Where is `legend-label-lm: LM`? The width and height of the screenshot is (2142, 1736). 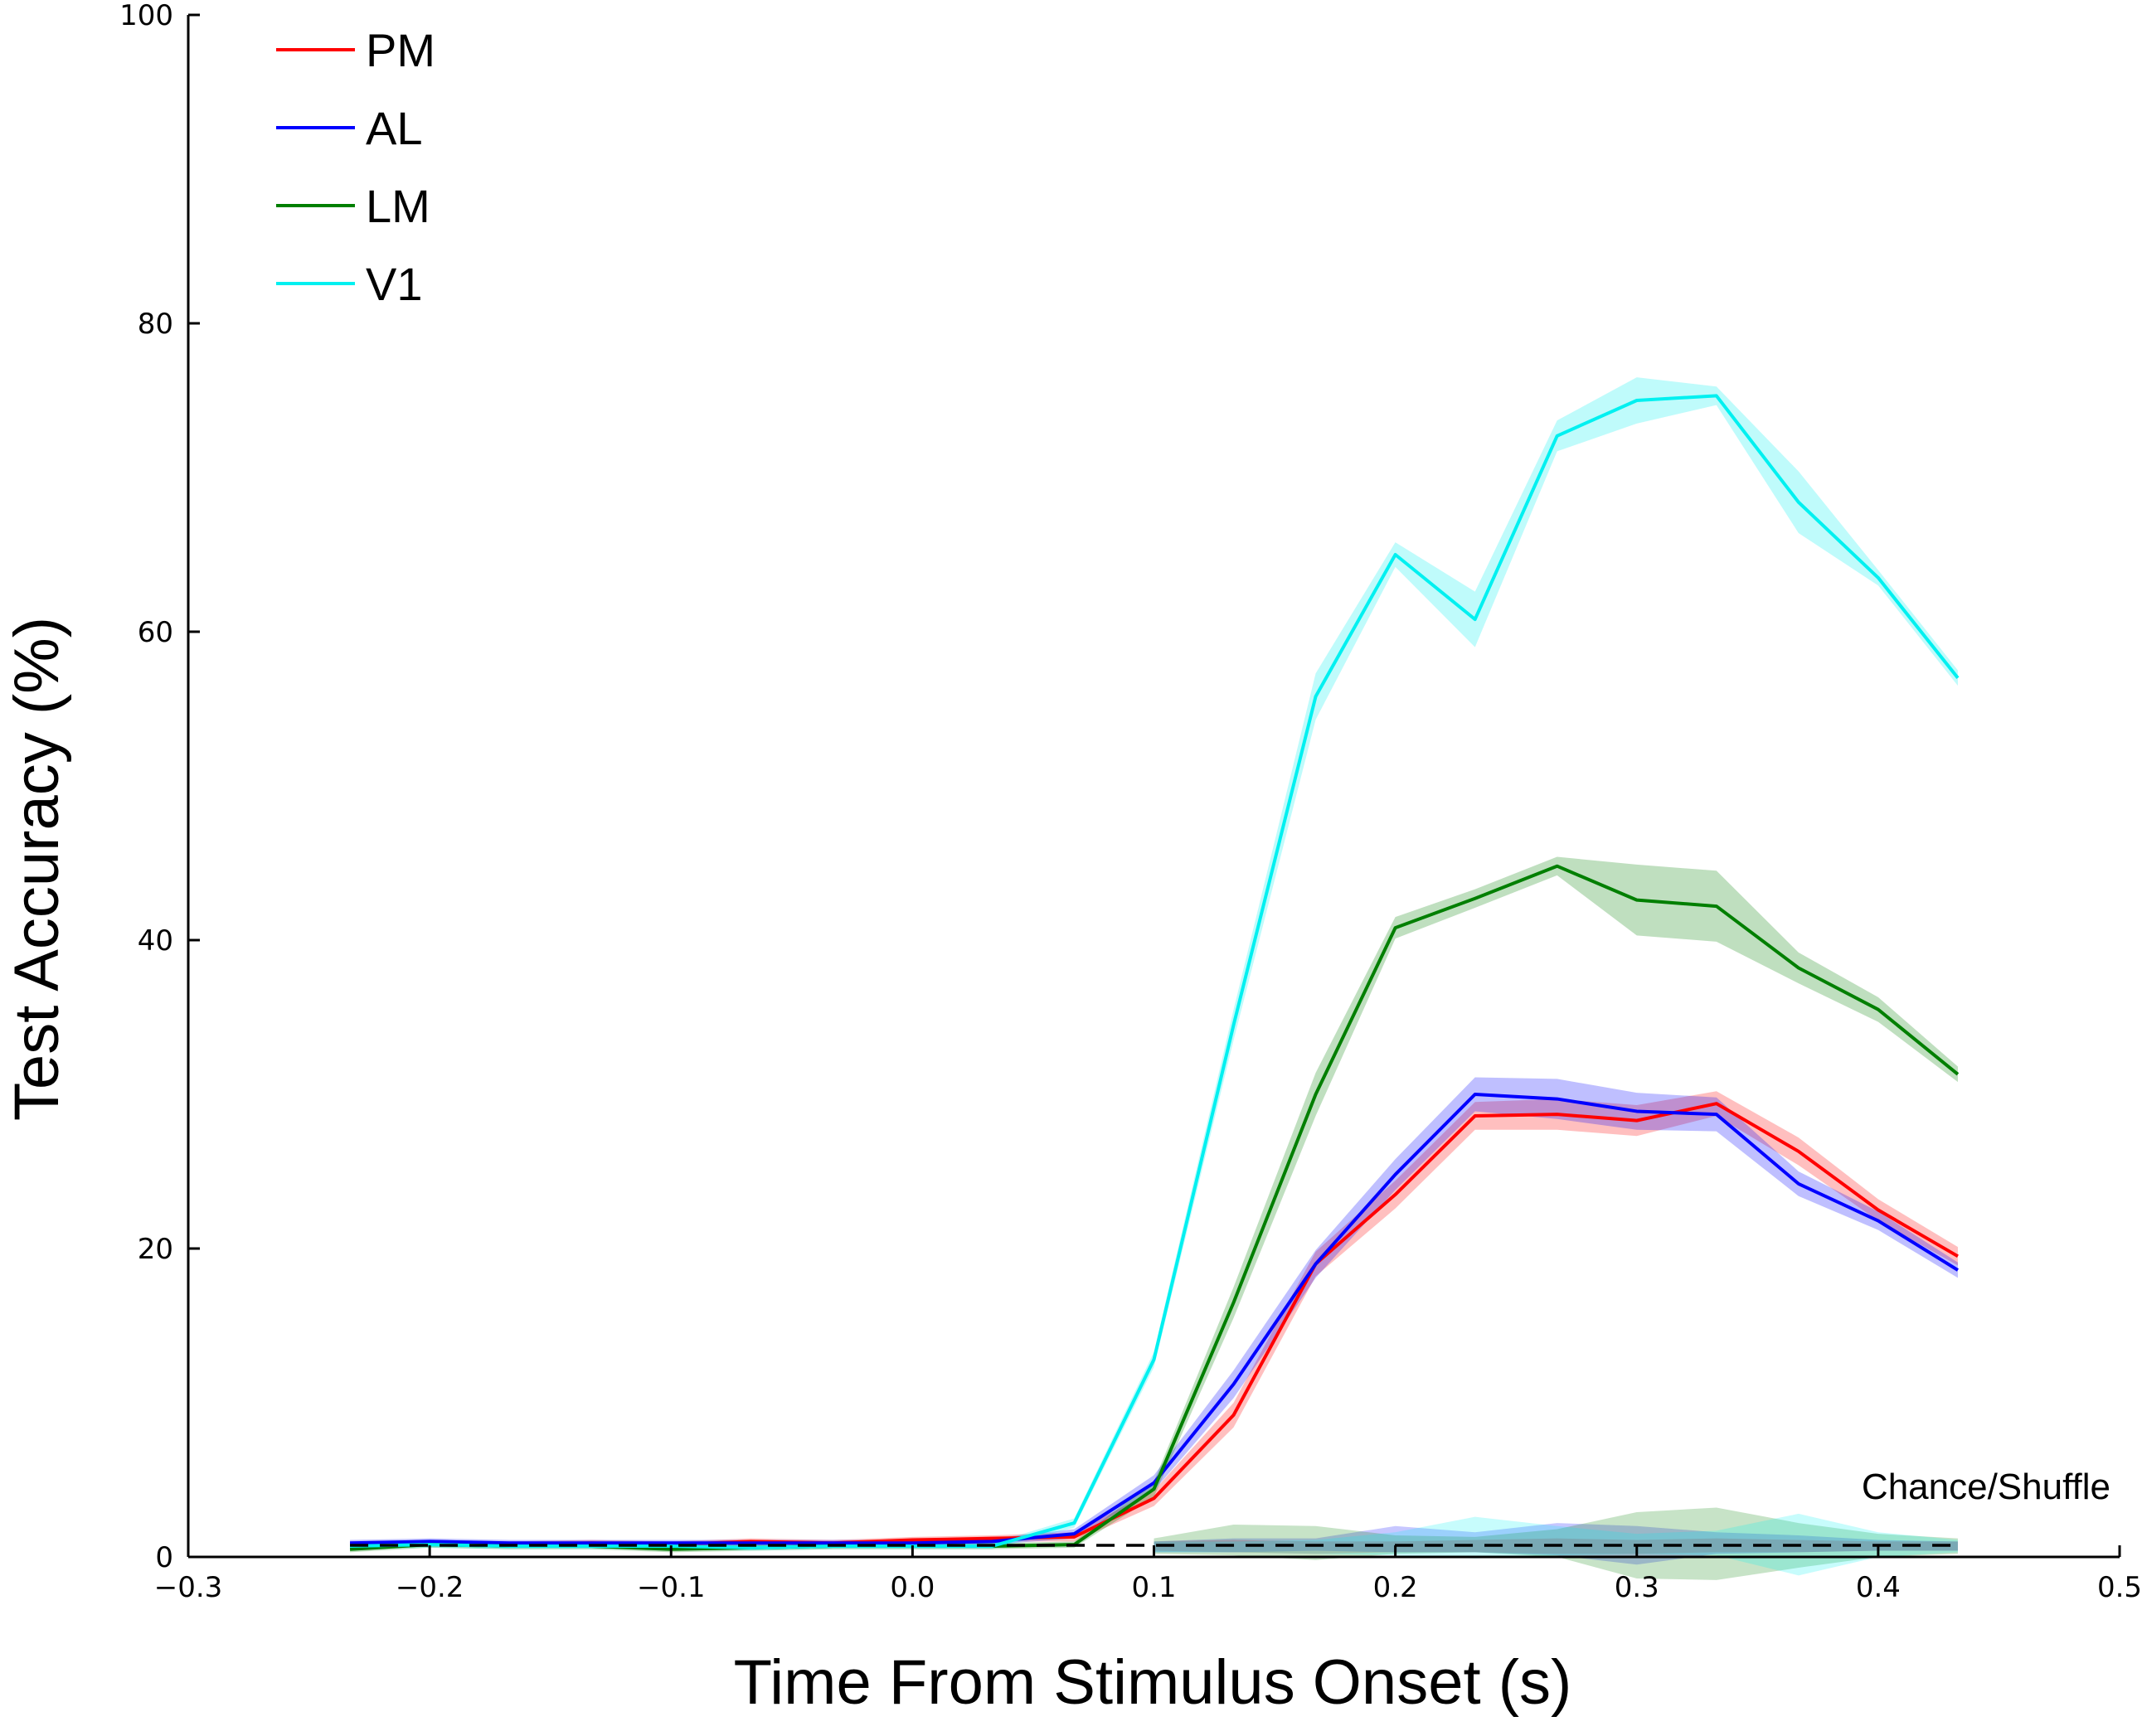 legend-label-lm: LM is located at coordinates (398, 206).